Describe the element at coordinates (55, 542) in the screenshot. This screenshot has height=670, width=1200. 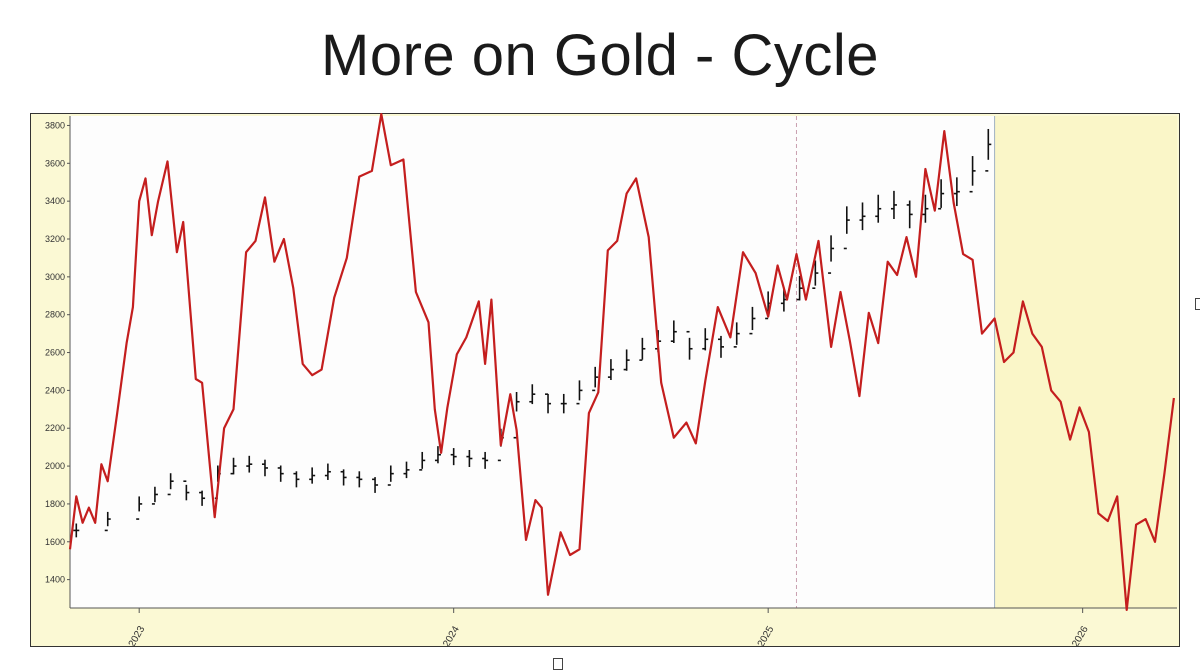
I see `y-tick-label: 1600` at that location.